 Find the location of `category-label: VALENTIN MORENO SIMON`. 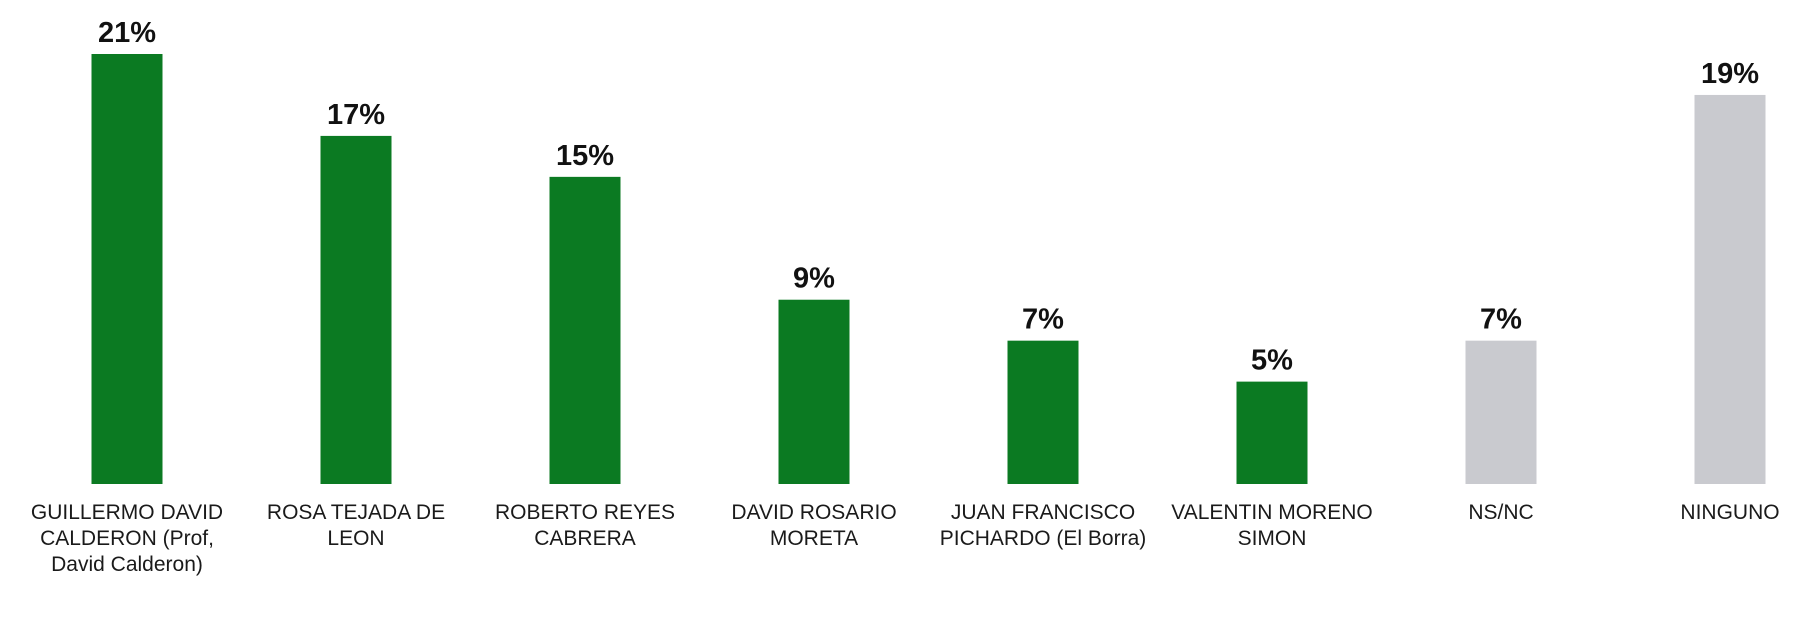

category-label: VALENTIN MORENO SIMON is located at coordinates (1272, 525).